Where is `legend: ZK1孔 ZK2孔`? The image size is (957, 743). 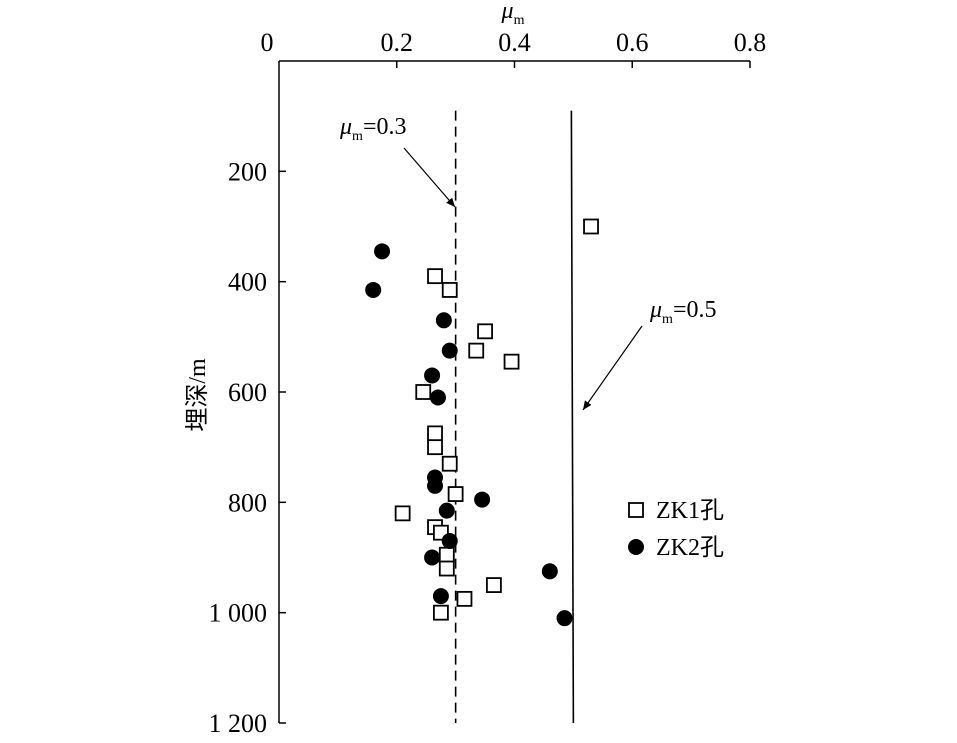 legend: ZK1孔 ZK2孔 is located at coordinates (676, 529).